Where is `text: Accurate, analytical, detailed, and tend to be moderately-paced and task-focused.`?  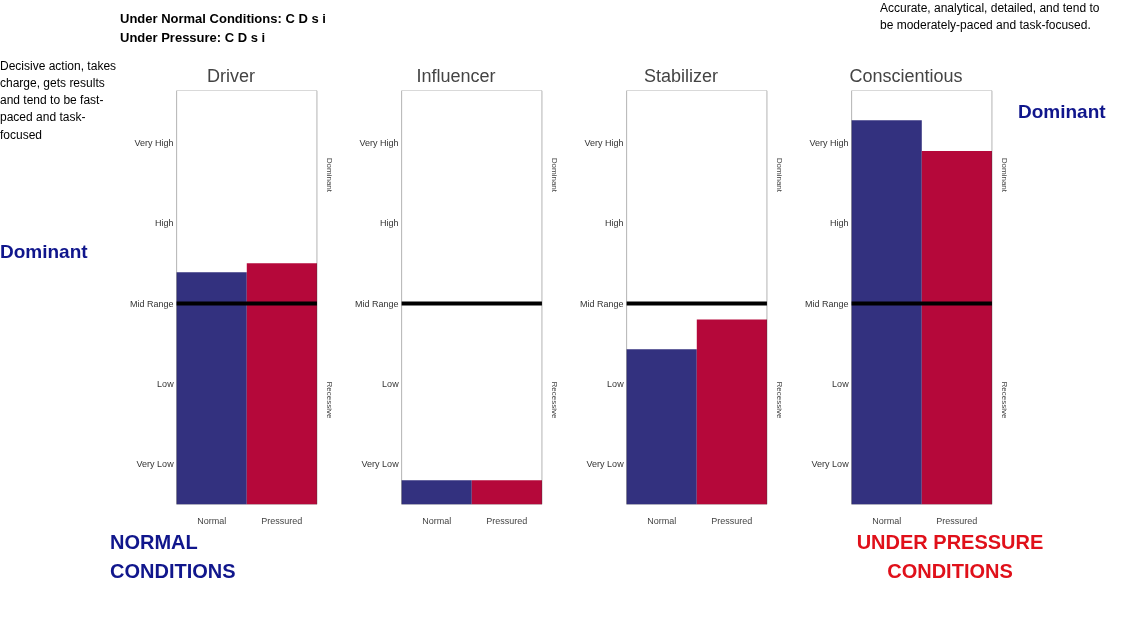 text: Accurate, analytical, detailed, and tend to be moderately-paced and task-focused. is located at coordinates (990, 17).